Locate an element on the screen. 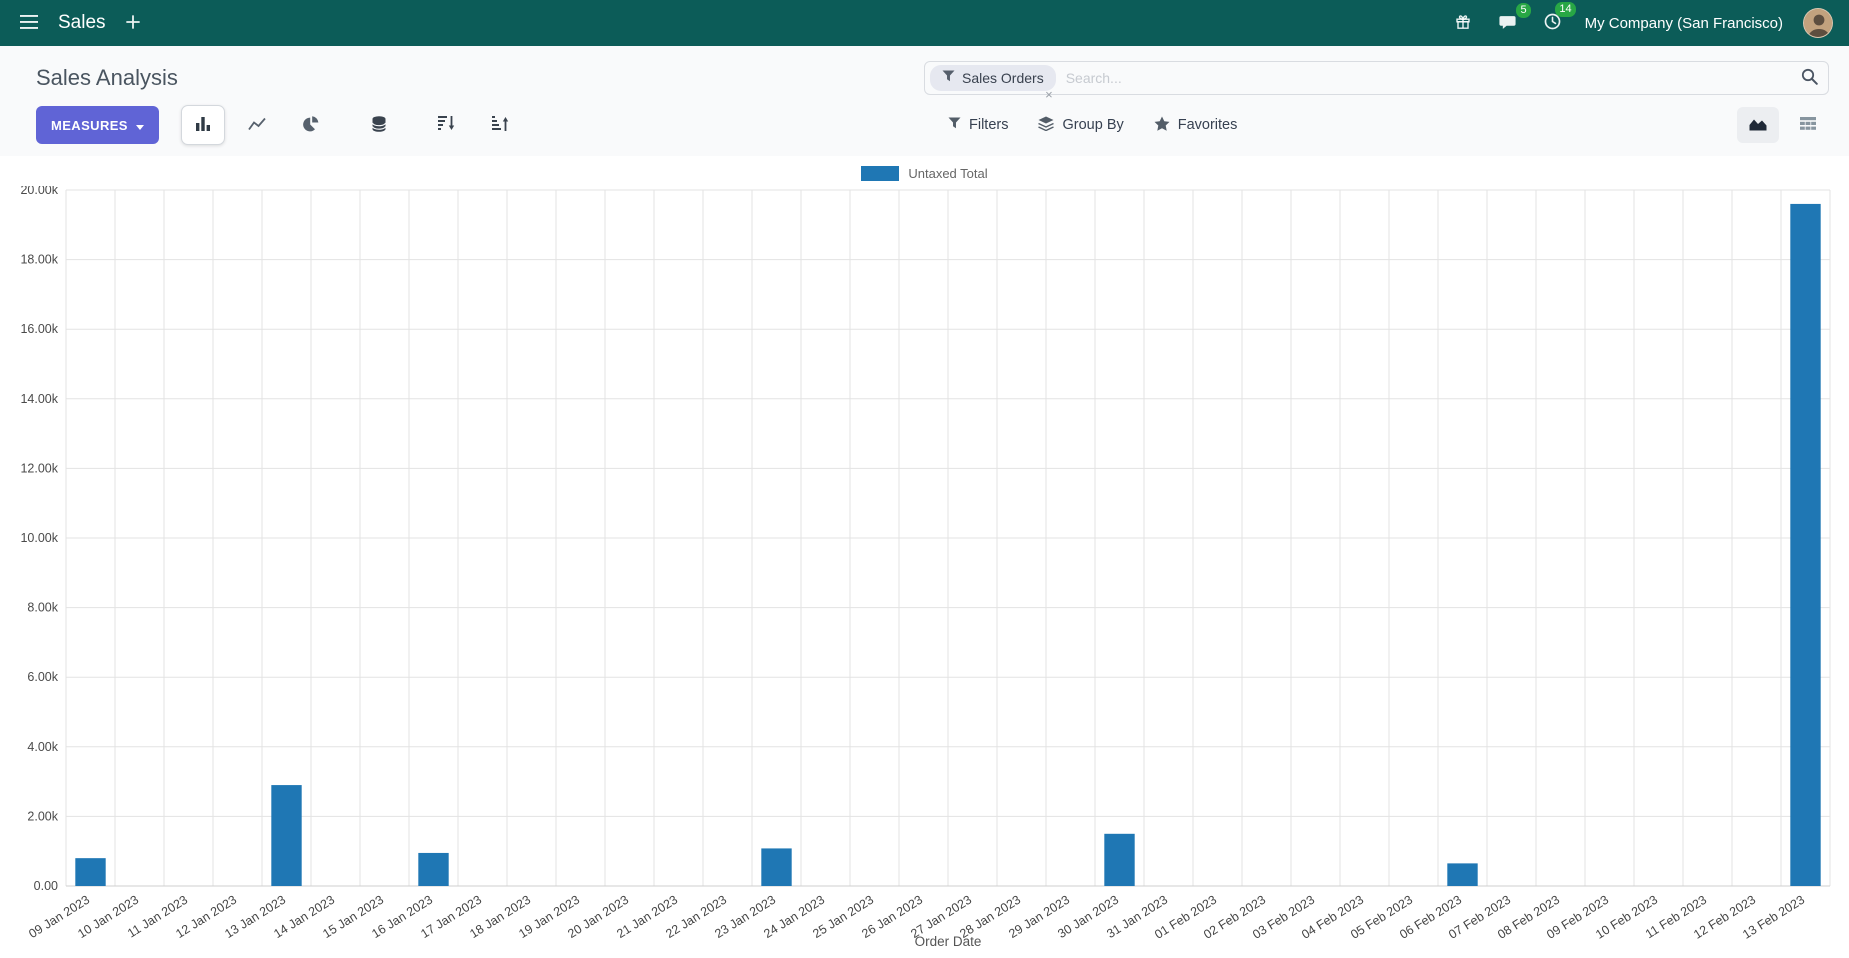  database-icon is located at coordinates (378, 125).